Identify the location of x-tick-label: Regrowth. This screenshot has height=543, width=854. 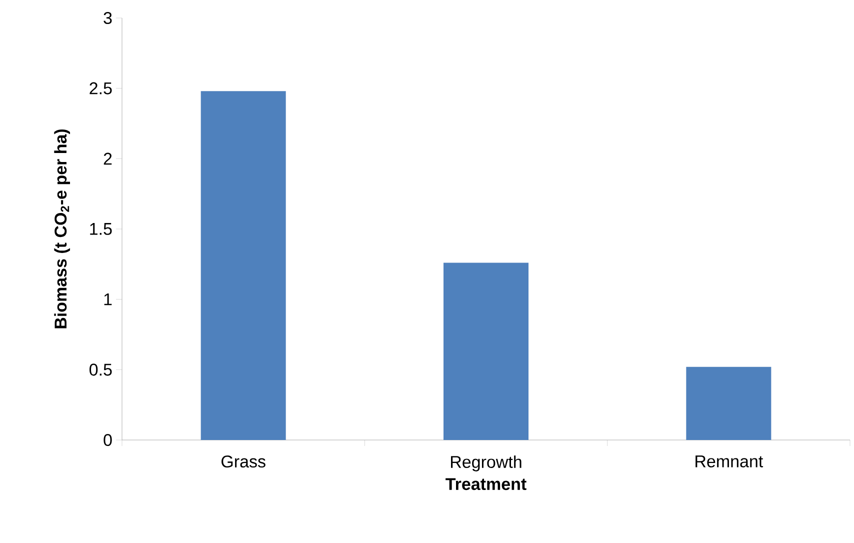
(486, 464).